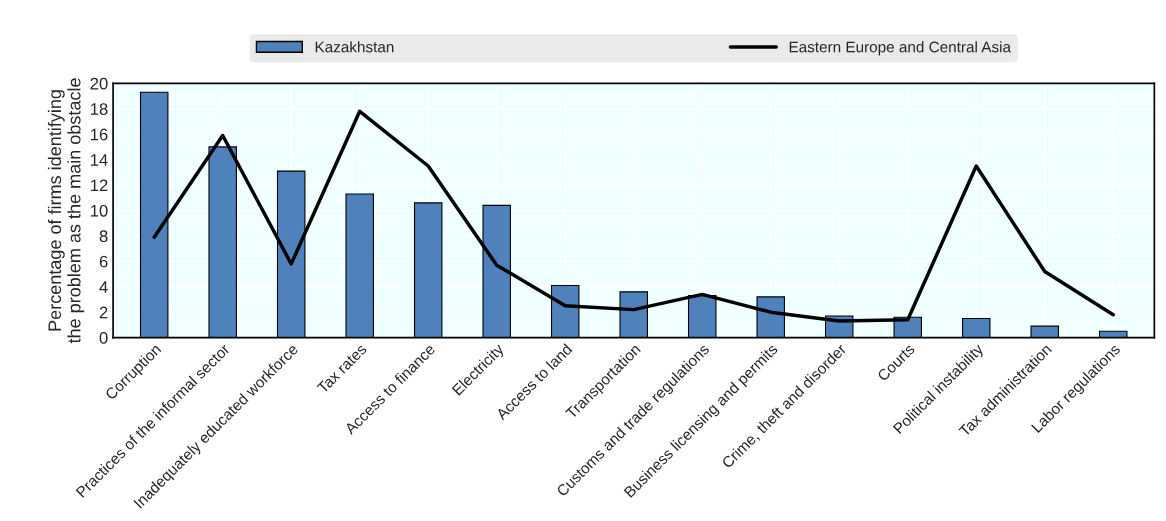  What do you see at coordinates (103, 261) in the screenshot?
I see `y-tick-label: 6` at bounding box center [103, 261].